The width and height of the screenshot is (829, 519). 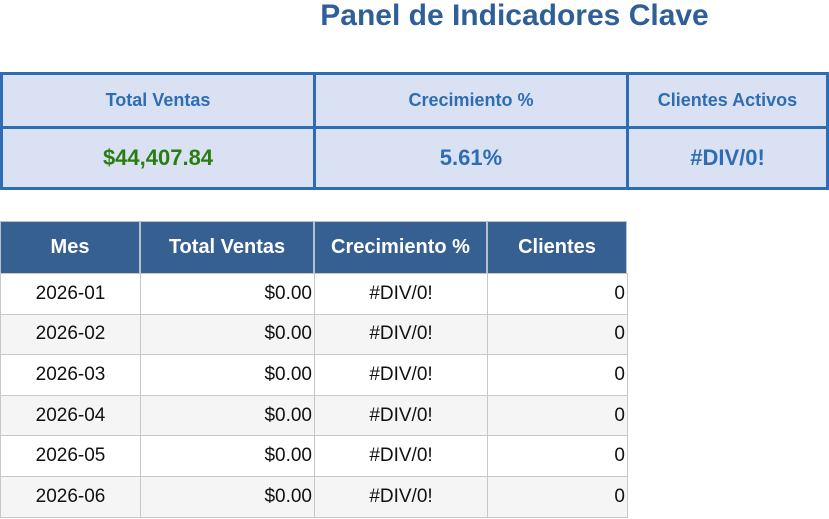 I want to click on table-cell: 2026-06, so click(x=70, y=497).